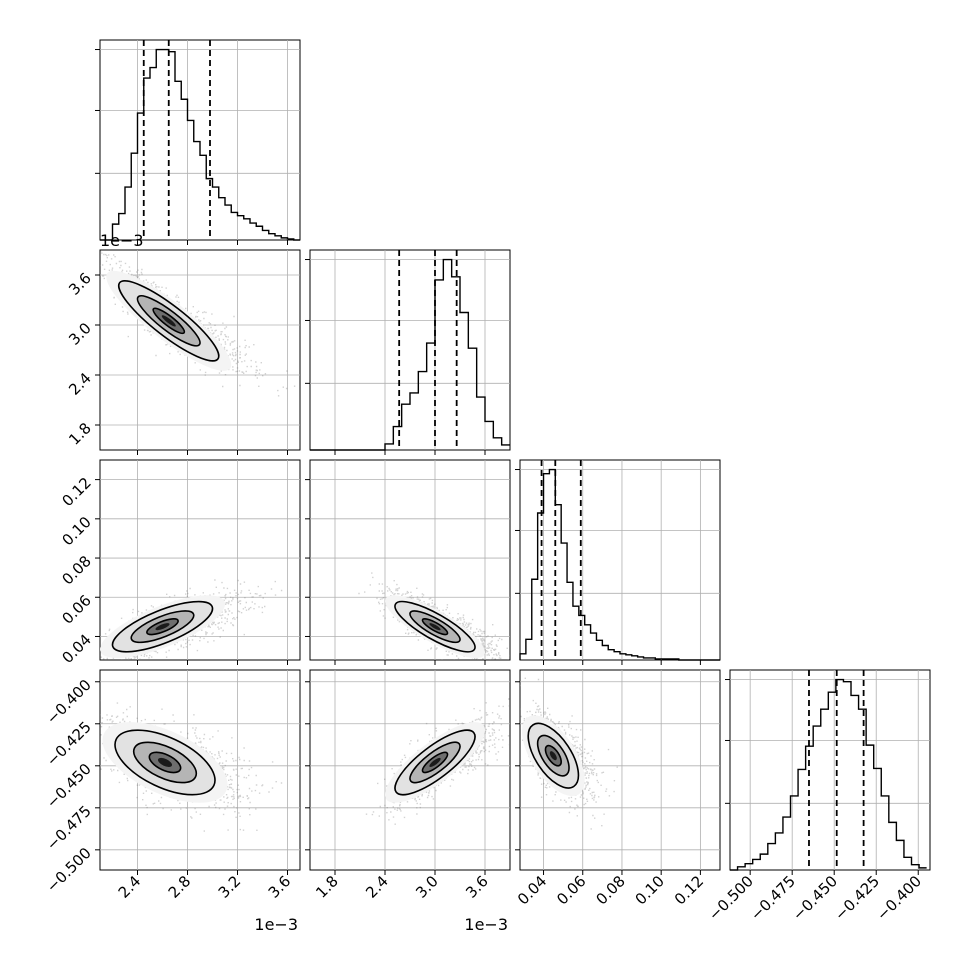 Image resolution: width=970 pixels, height=970 pixels. What do you see at coordinates (731, 898) in the screenshot?
I see `x-tick-label: −0.500` at bounding box center [731, 898].